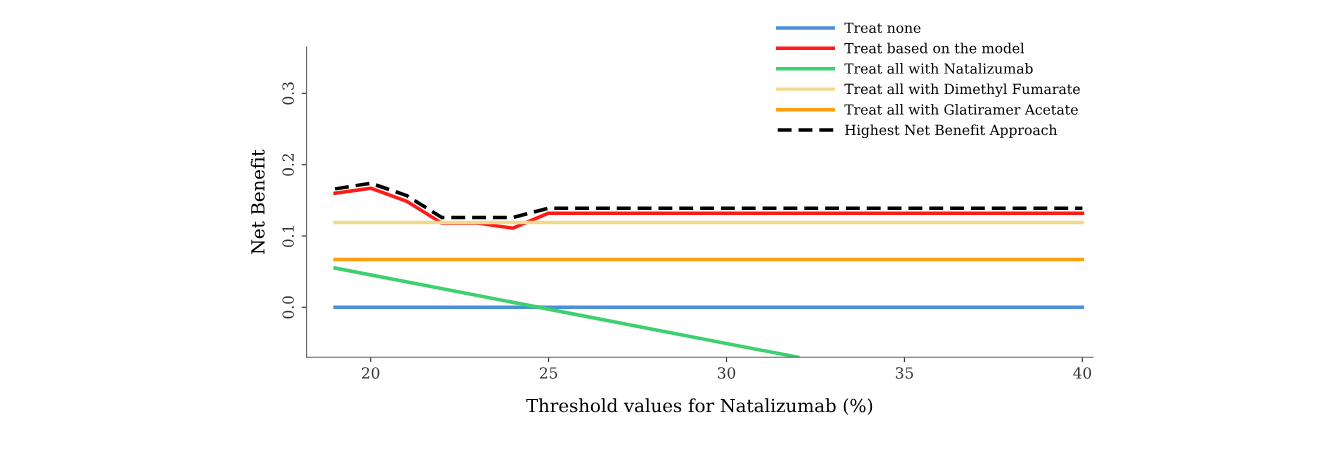 This screenshot has width=1333, height=470. I want to click on x-tick-label: 20, so click(370, 373).